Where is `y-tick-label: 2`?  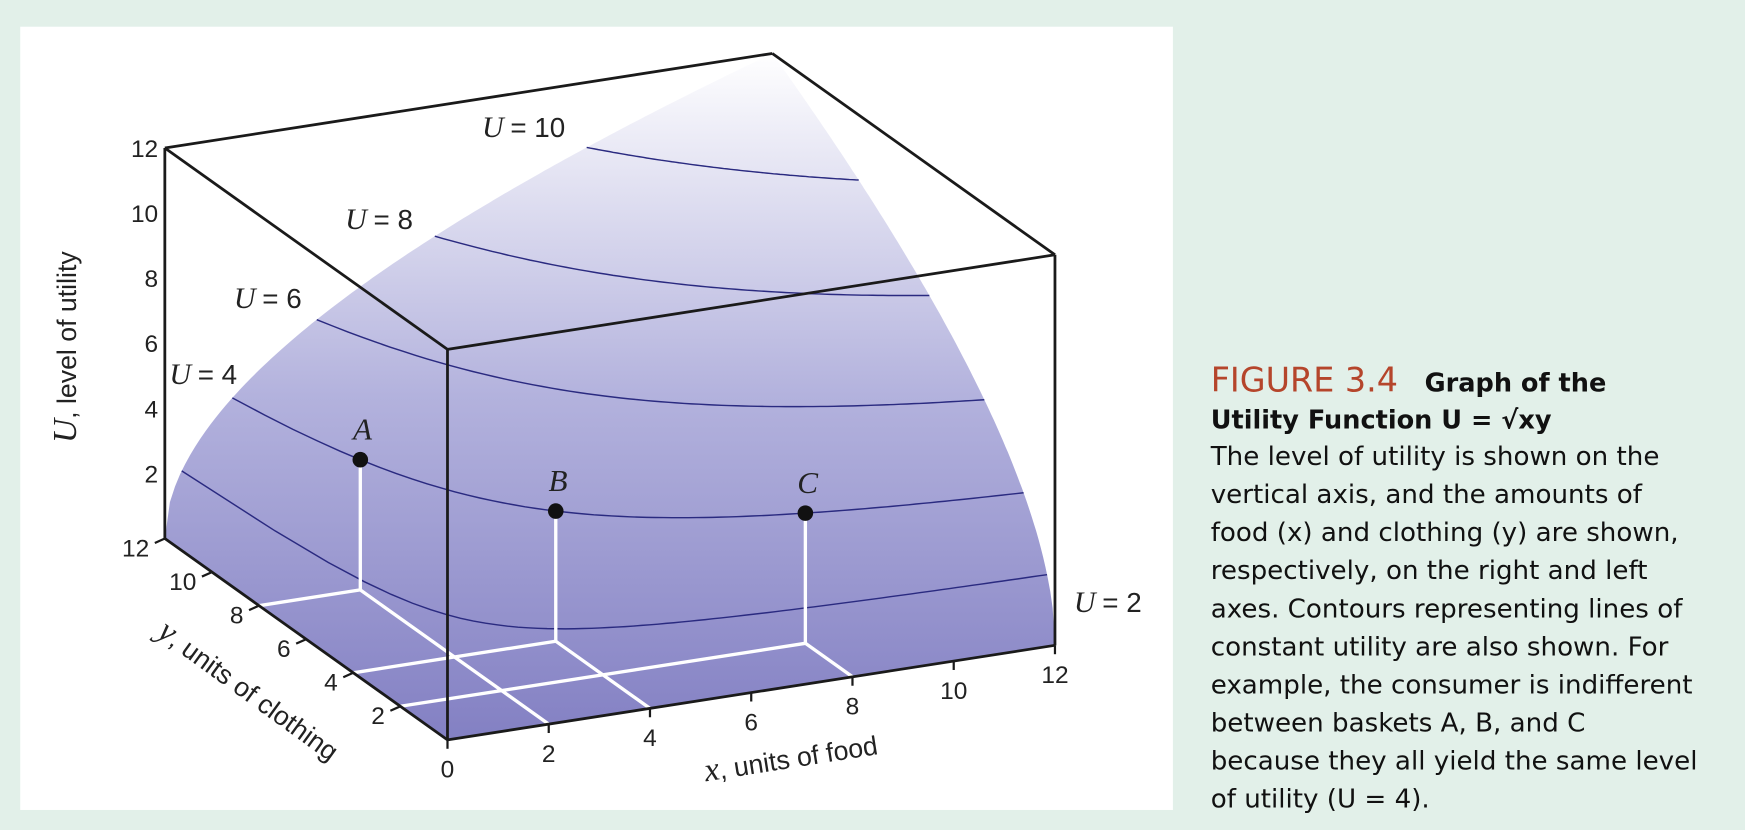 y-tick-label: 2 is located at coordinates (378, 716).